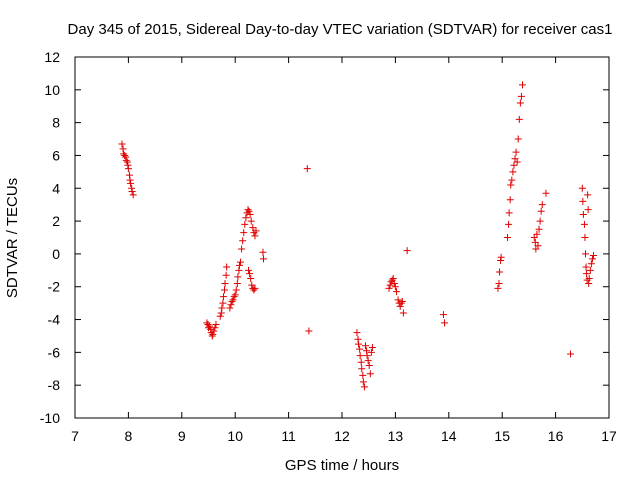 Image resolution: width=640 pixels, height=480 pixels. Describe the element at coordinates (609, 436) in the screenshot. I see `x-tick-label: 17` at that location.